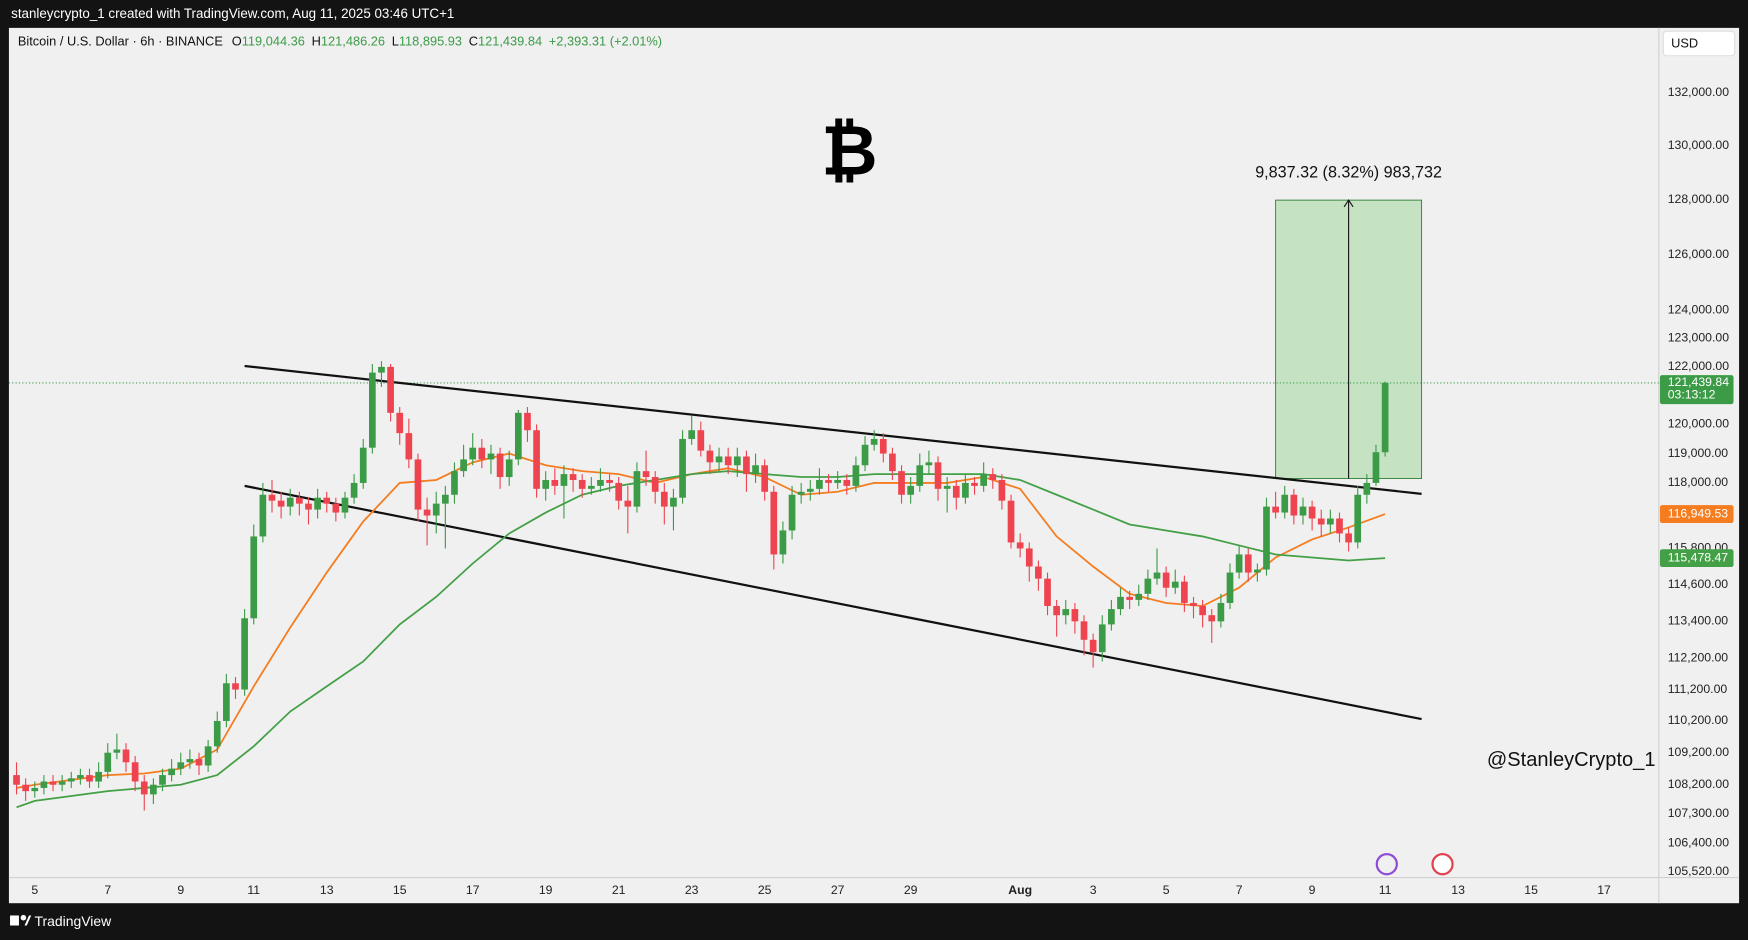  I want to click on measure-arrowhead, so click(1348, 203).